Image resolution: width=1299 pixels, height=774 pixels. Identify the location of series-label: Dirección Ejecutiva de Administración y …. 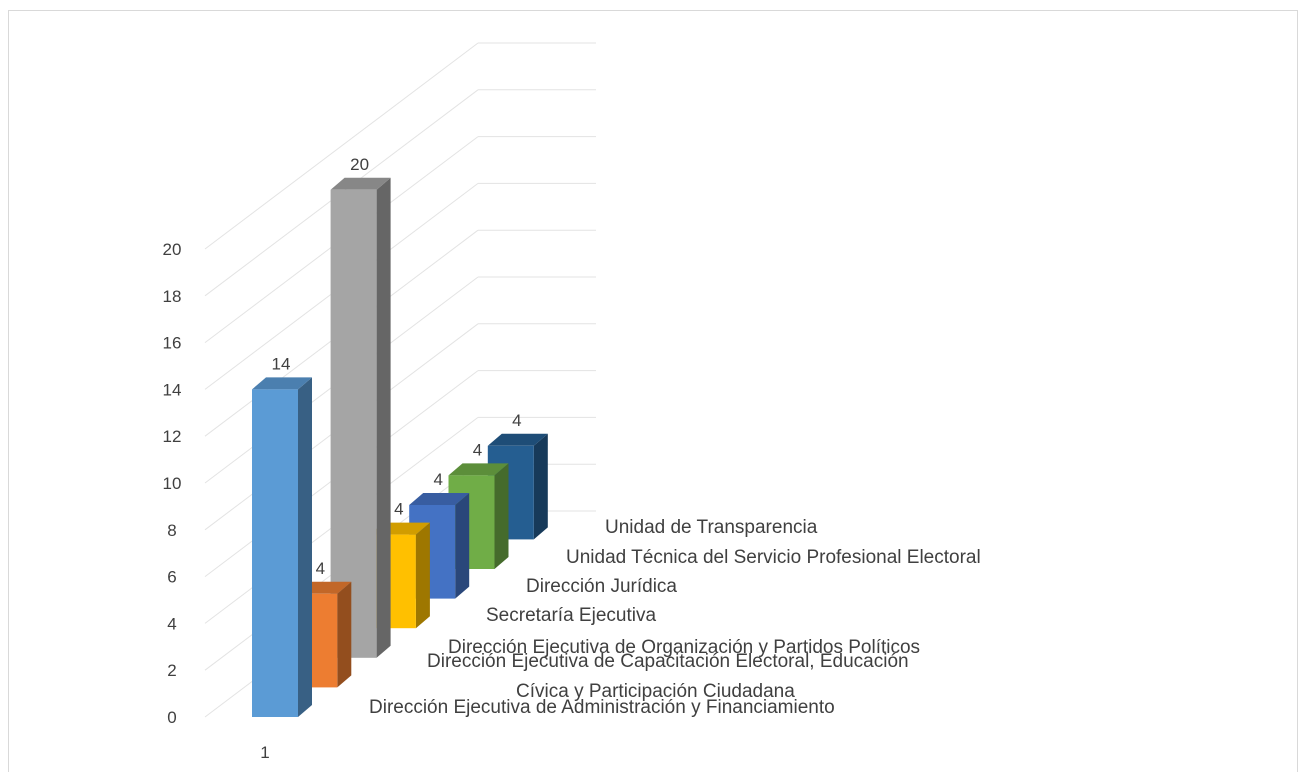
(602, 707).